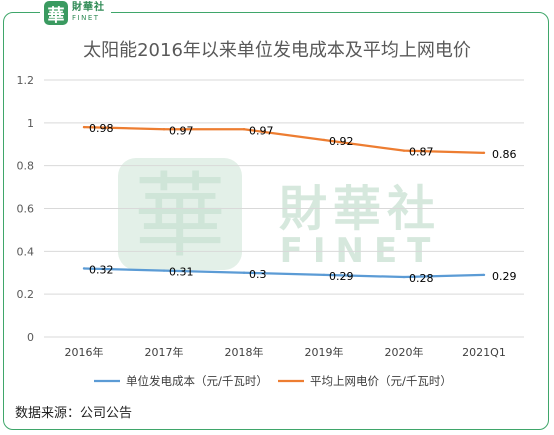 Image resolution: width=554 pixels, height=435 pixels. I want to click on y-tick-label: 0.8, so click(26, 166).